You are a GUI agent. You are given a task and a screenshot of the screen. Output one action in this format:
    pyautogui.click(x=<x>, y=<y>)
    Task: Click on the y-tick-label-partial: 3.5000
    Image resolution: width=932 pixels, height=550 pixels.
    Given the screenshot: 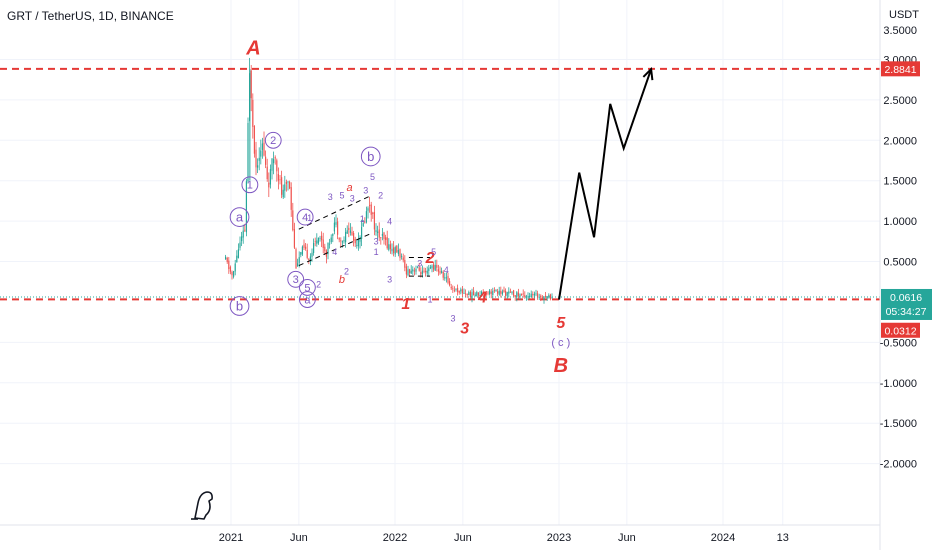 What is the action you would take?
    pyautogui.click(x=900, y=31)
    